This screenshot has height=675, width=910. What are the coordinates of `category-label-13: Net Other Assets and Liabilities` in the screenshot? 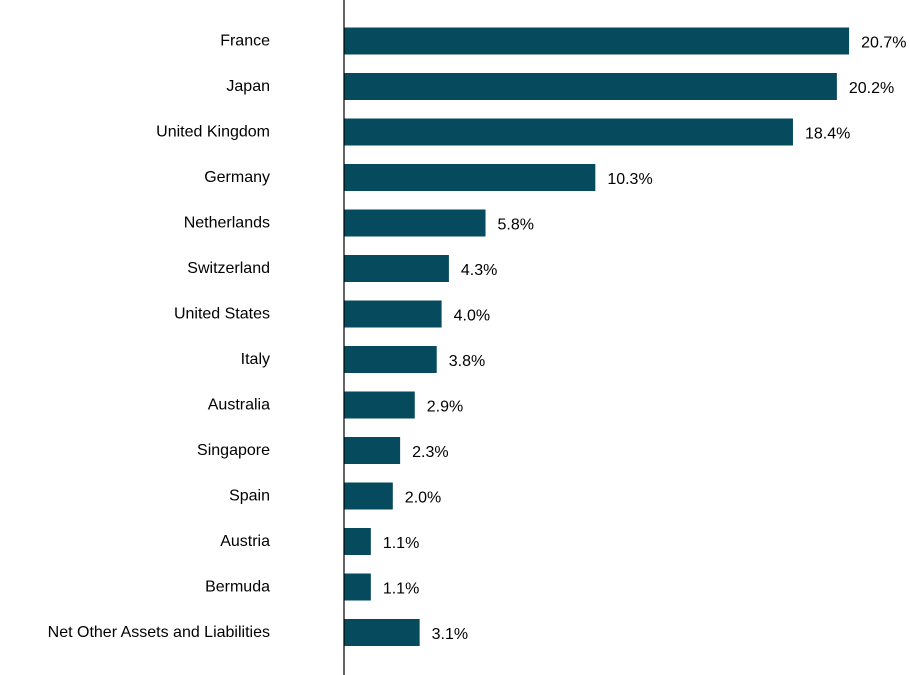 It's located at (159, 632).